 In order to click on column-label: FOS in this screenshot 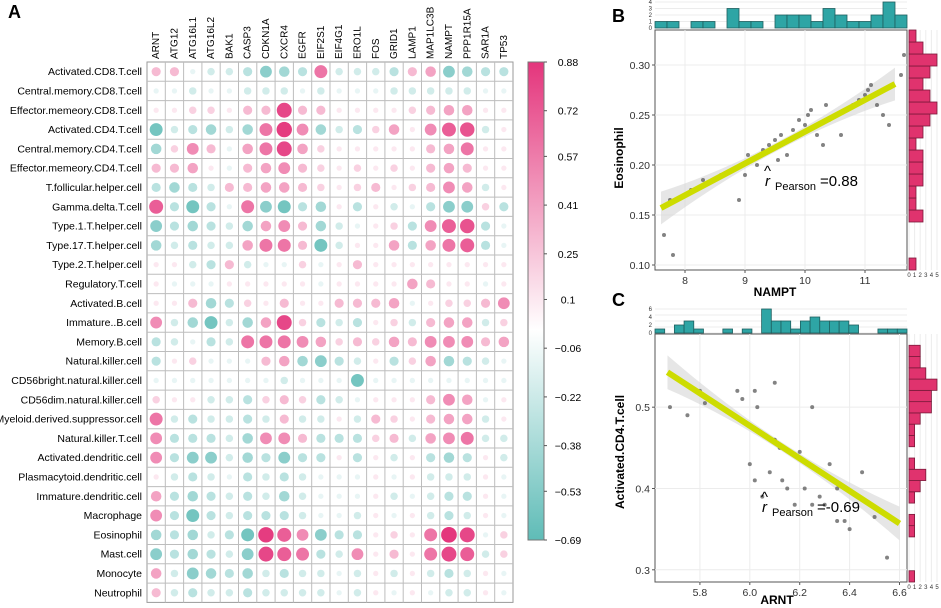, I will do `click(376, 48)`.